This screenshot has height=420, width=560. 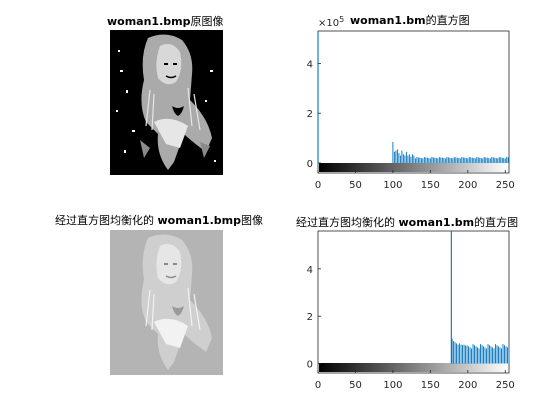 What do you see at coordinates (251, 220) in the screenshot?
I see `equalized-image-title-text: 图像` at bounding box center [251, 220].